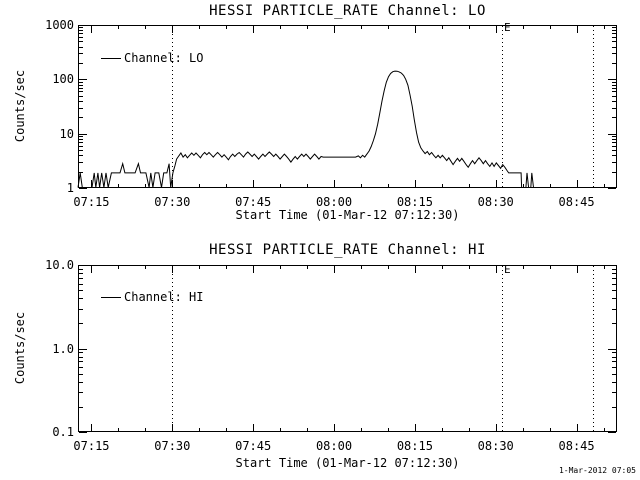 Image resolution: width=640 pixels, height=480 pixels. I want to click on plot-creation-timestamp: 1-Mar-2012 07:05, so click(597, 470).